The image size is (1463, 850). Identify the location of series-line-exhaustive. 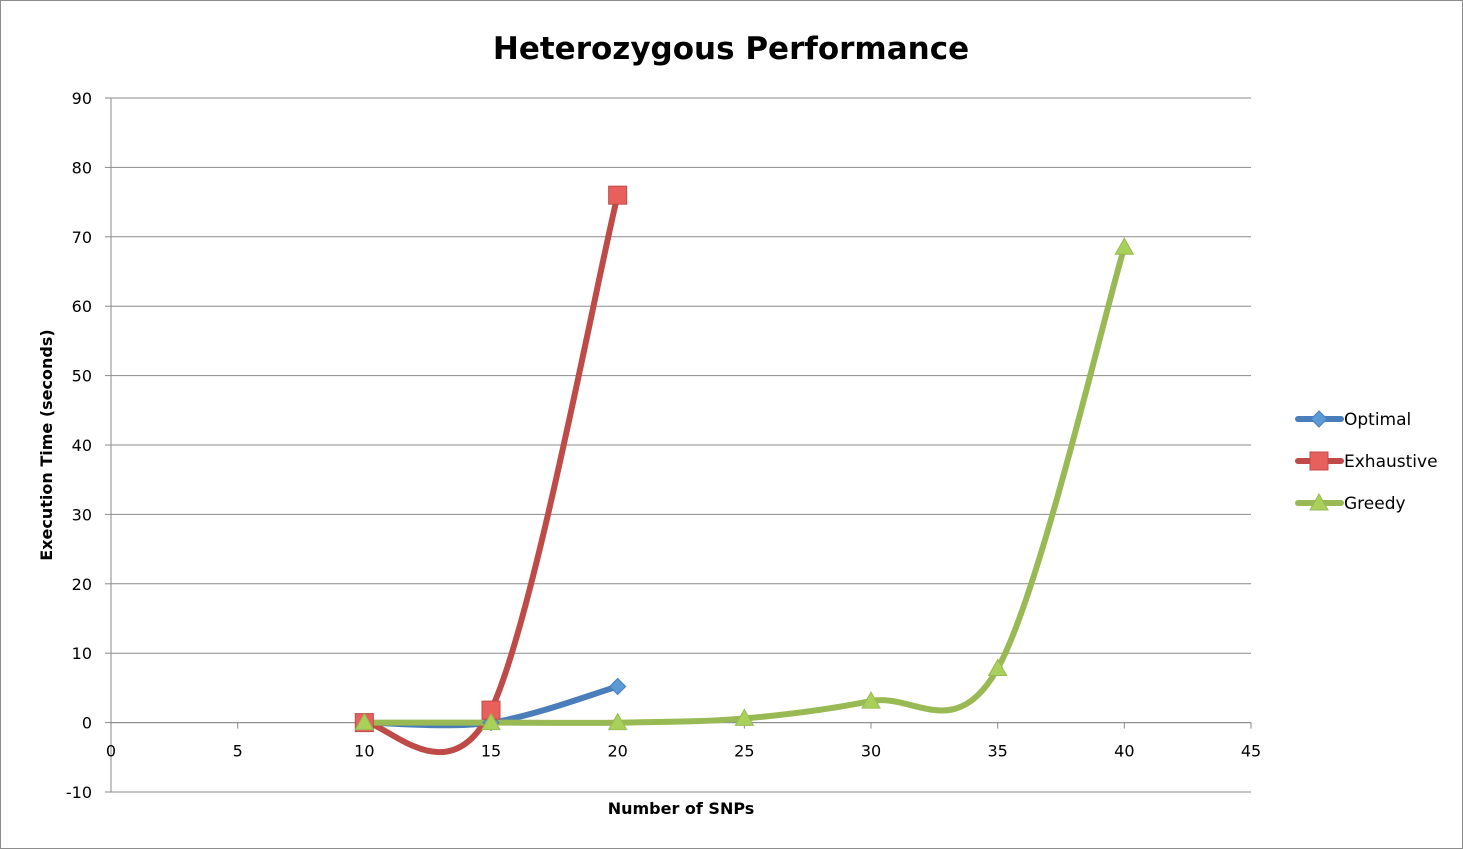
(491, 473).